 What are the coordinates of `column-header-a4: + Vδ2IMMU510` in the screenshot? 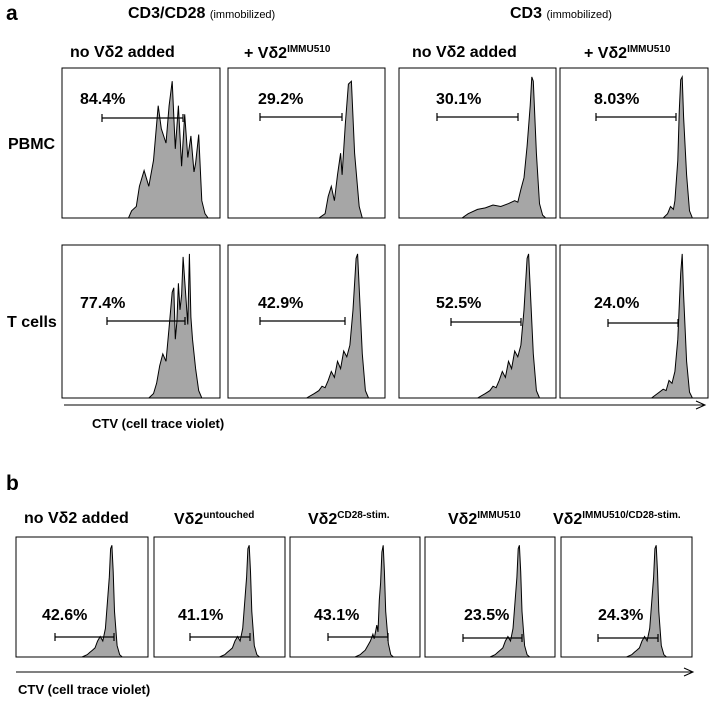 It's located at (627, 53).